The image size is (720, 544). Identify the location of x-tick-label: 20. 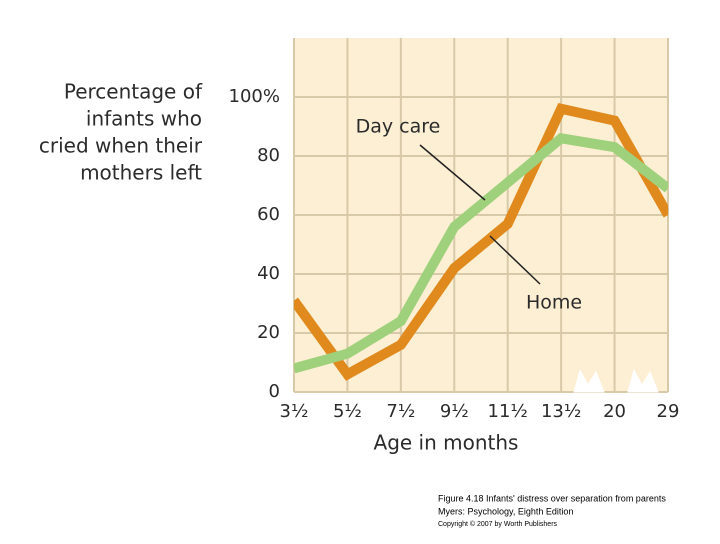
(614, 411).